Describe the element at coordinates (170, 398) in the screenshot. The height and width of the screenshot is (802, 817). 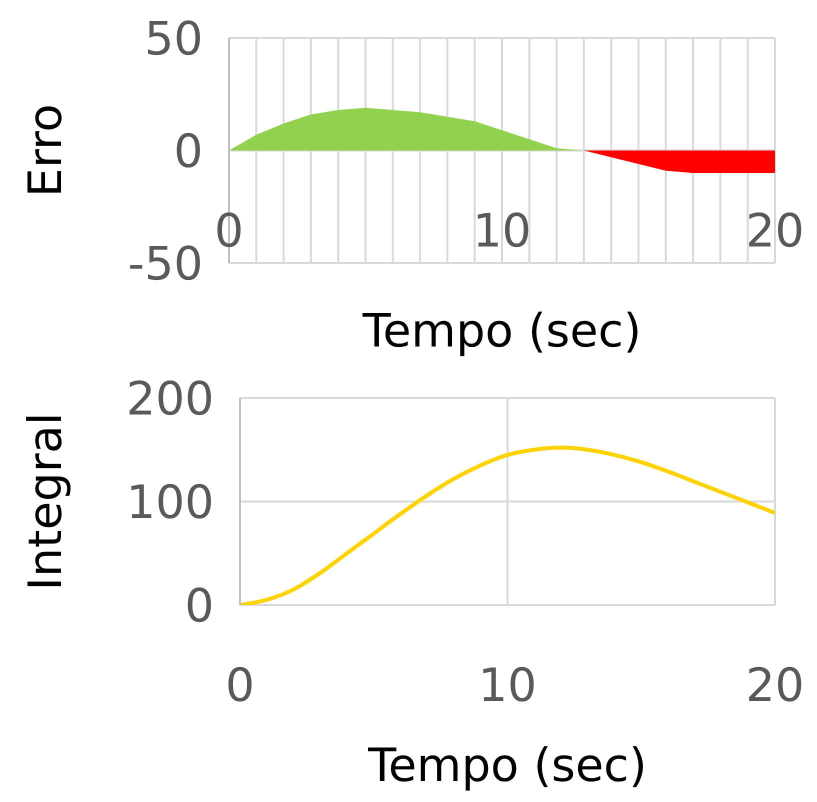
I see `y-tick-label: 200` at that location.